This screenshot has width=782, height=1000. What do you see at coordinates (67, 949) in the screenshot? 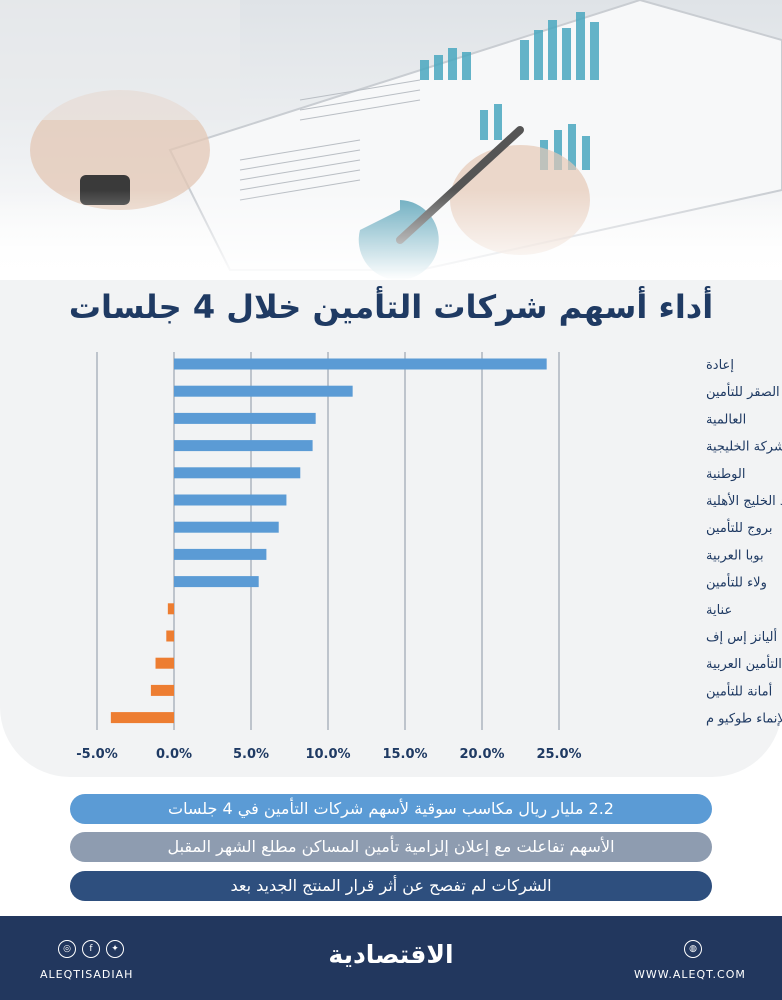
I see `instagram-icon: ◎` at bounding box center [67, 949].